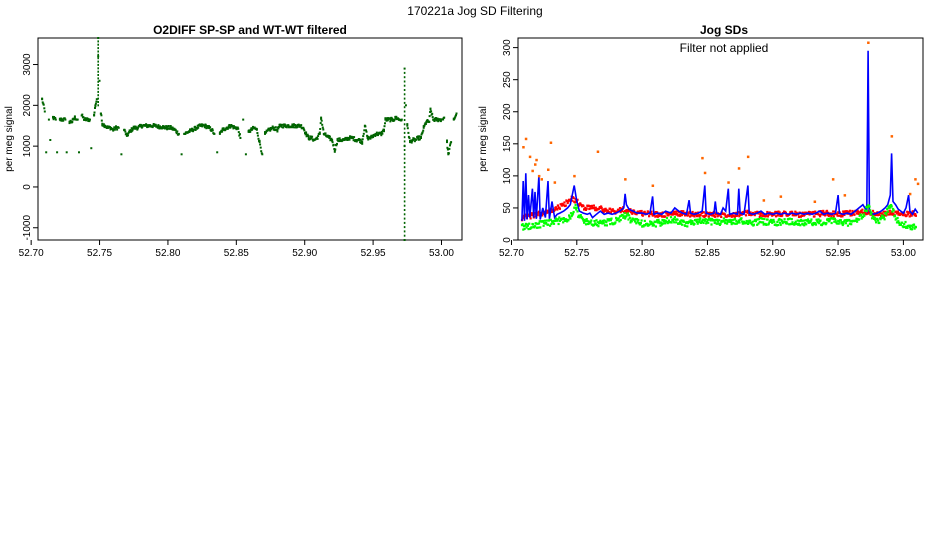  Describe the element at coordinates (9, 139) in the screenshot. I see `y-axis-label-left: per meg signal` at that location.